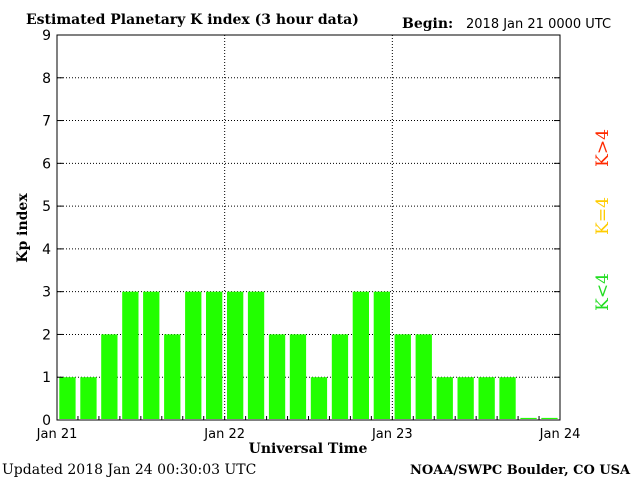 The image size is (640, 480). Describe the element at coordinates (46, 36) in the screenshot. I see `y-tick-label: 9` at that location.